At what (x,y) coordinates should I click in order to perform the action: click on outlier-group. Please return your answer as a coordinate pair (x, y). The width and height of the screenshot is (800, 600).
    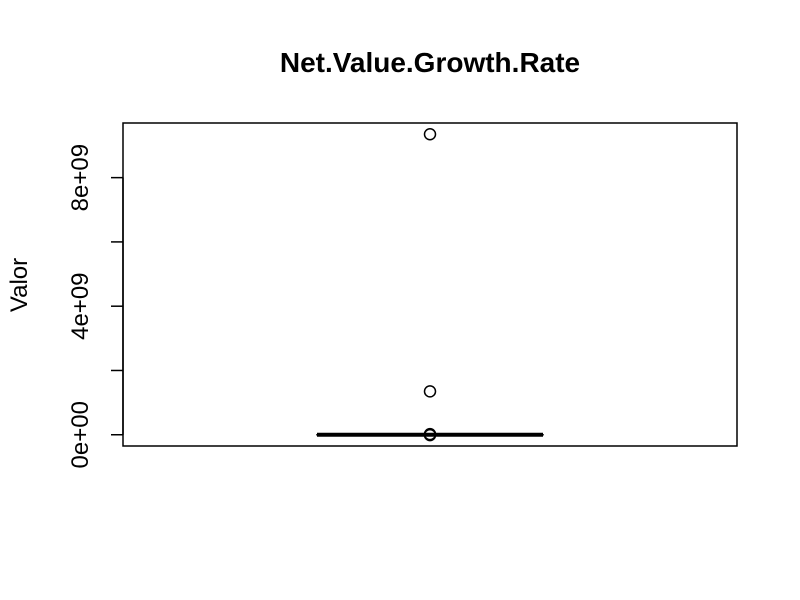
    Looking at the image, I should click on (430, 284).